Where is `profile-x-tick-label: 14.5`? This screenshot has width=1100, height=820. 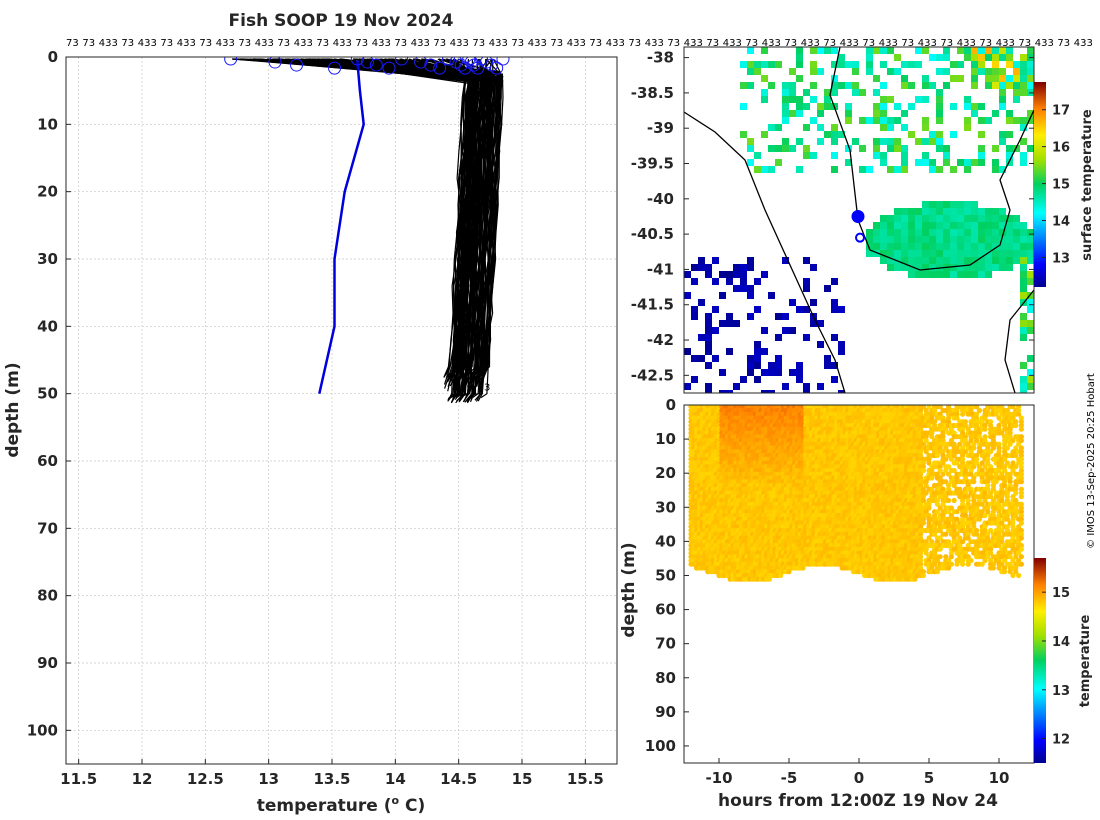 profile-x-tick-label: 14.5 is located at coordinates (458, 779).